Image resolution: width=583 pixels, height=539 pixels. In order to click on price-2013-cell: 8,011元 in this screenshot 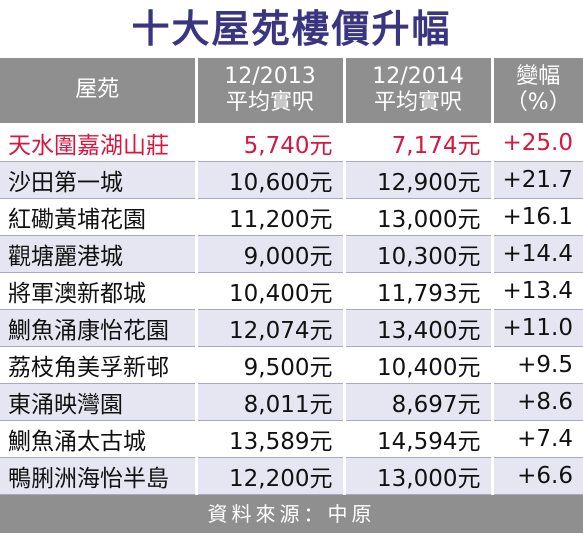, I will do `click(271, 401)`.